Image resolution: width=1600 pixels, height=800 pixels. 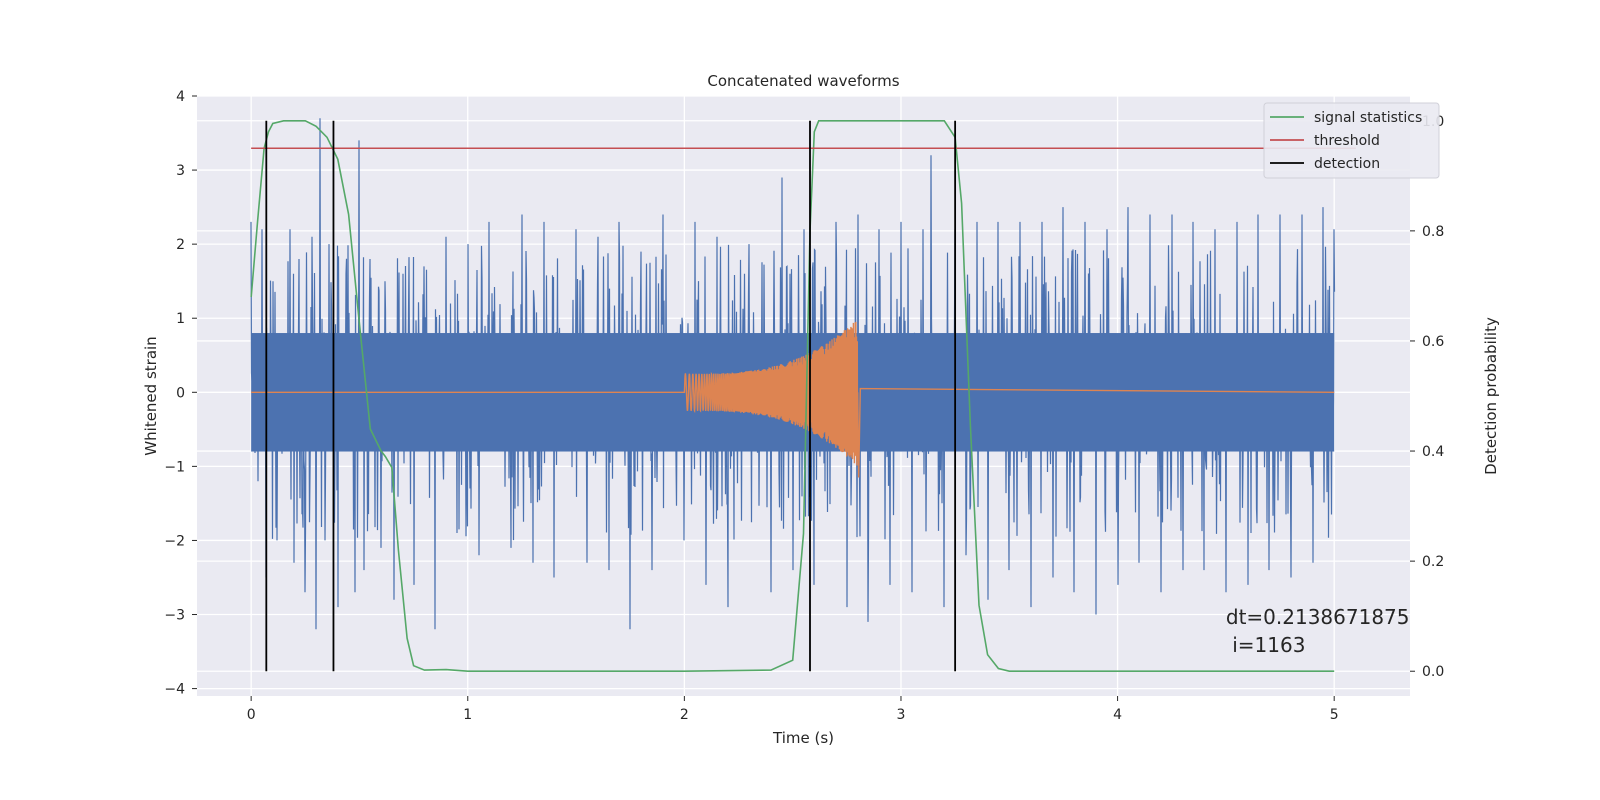 What do you see at coordinates (467, 715) in the screenshot?
I see `x-tick-label: 1` at bounding box center [467, 715].